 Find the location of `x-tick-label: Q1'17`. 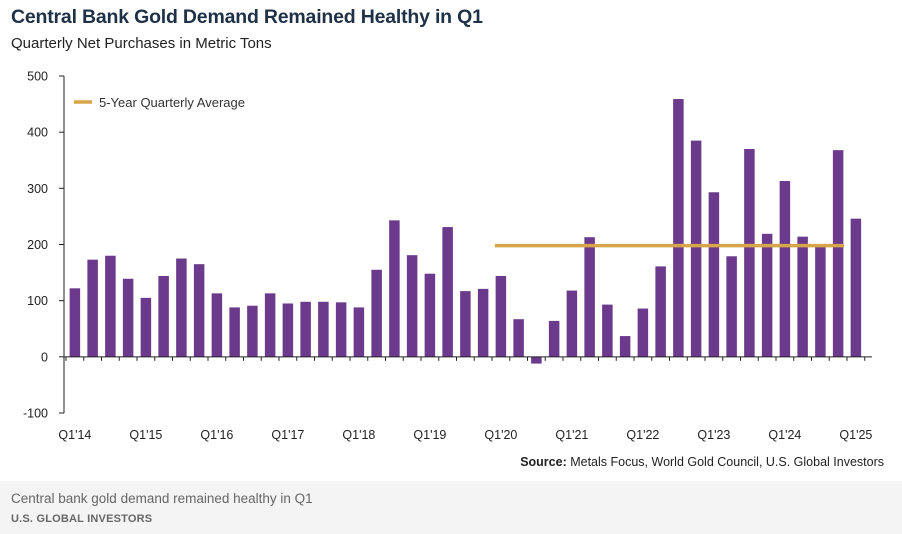

x-tick-label: Q1'17 is located at coordinates (287, 435).